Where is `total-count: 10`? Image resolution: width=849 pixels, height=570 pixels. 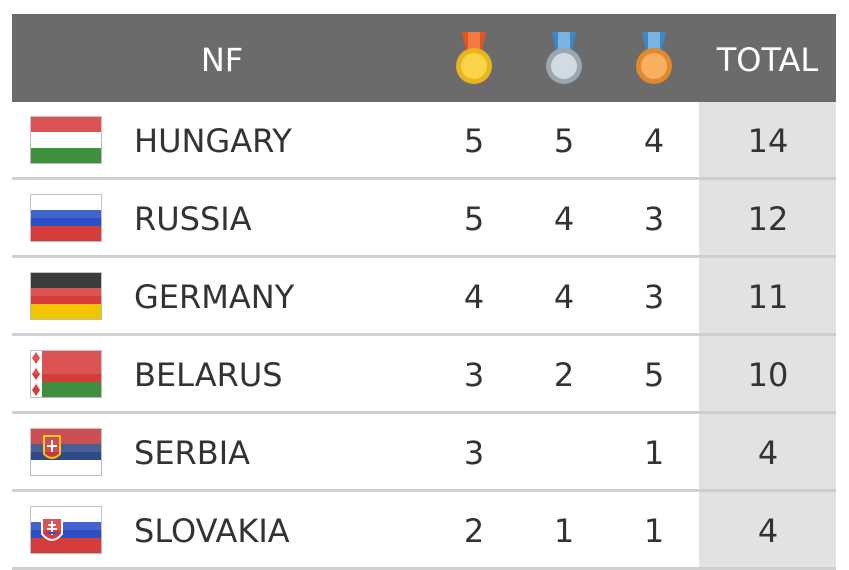
total-count: 10 is located at coordinates (768, 375).